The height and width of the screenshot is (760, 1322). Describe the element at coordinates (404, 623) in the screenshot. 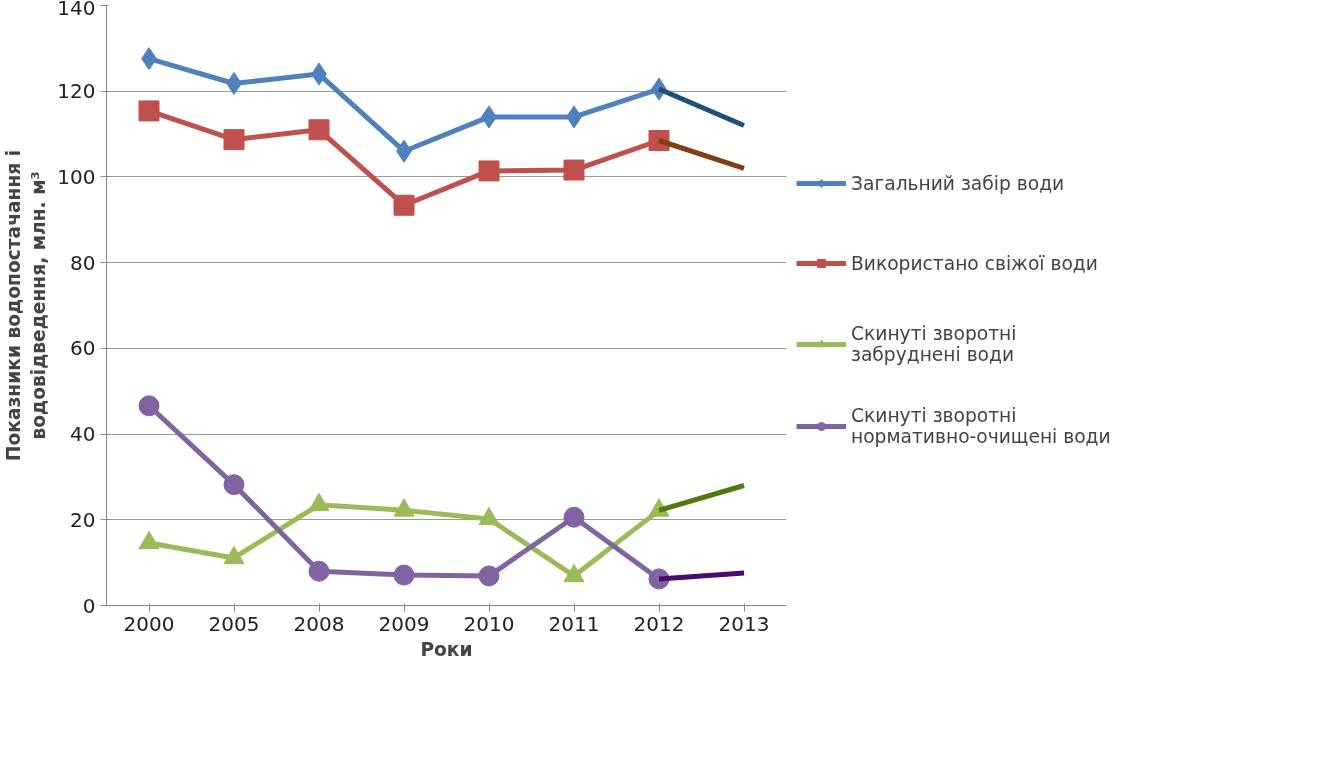

I see `x-tick-label: 2009` at that location.